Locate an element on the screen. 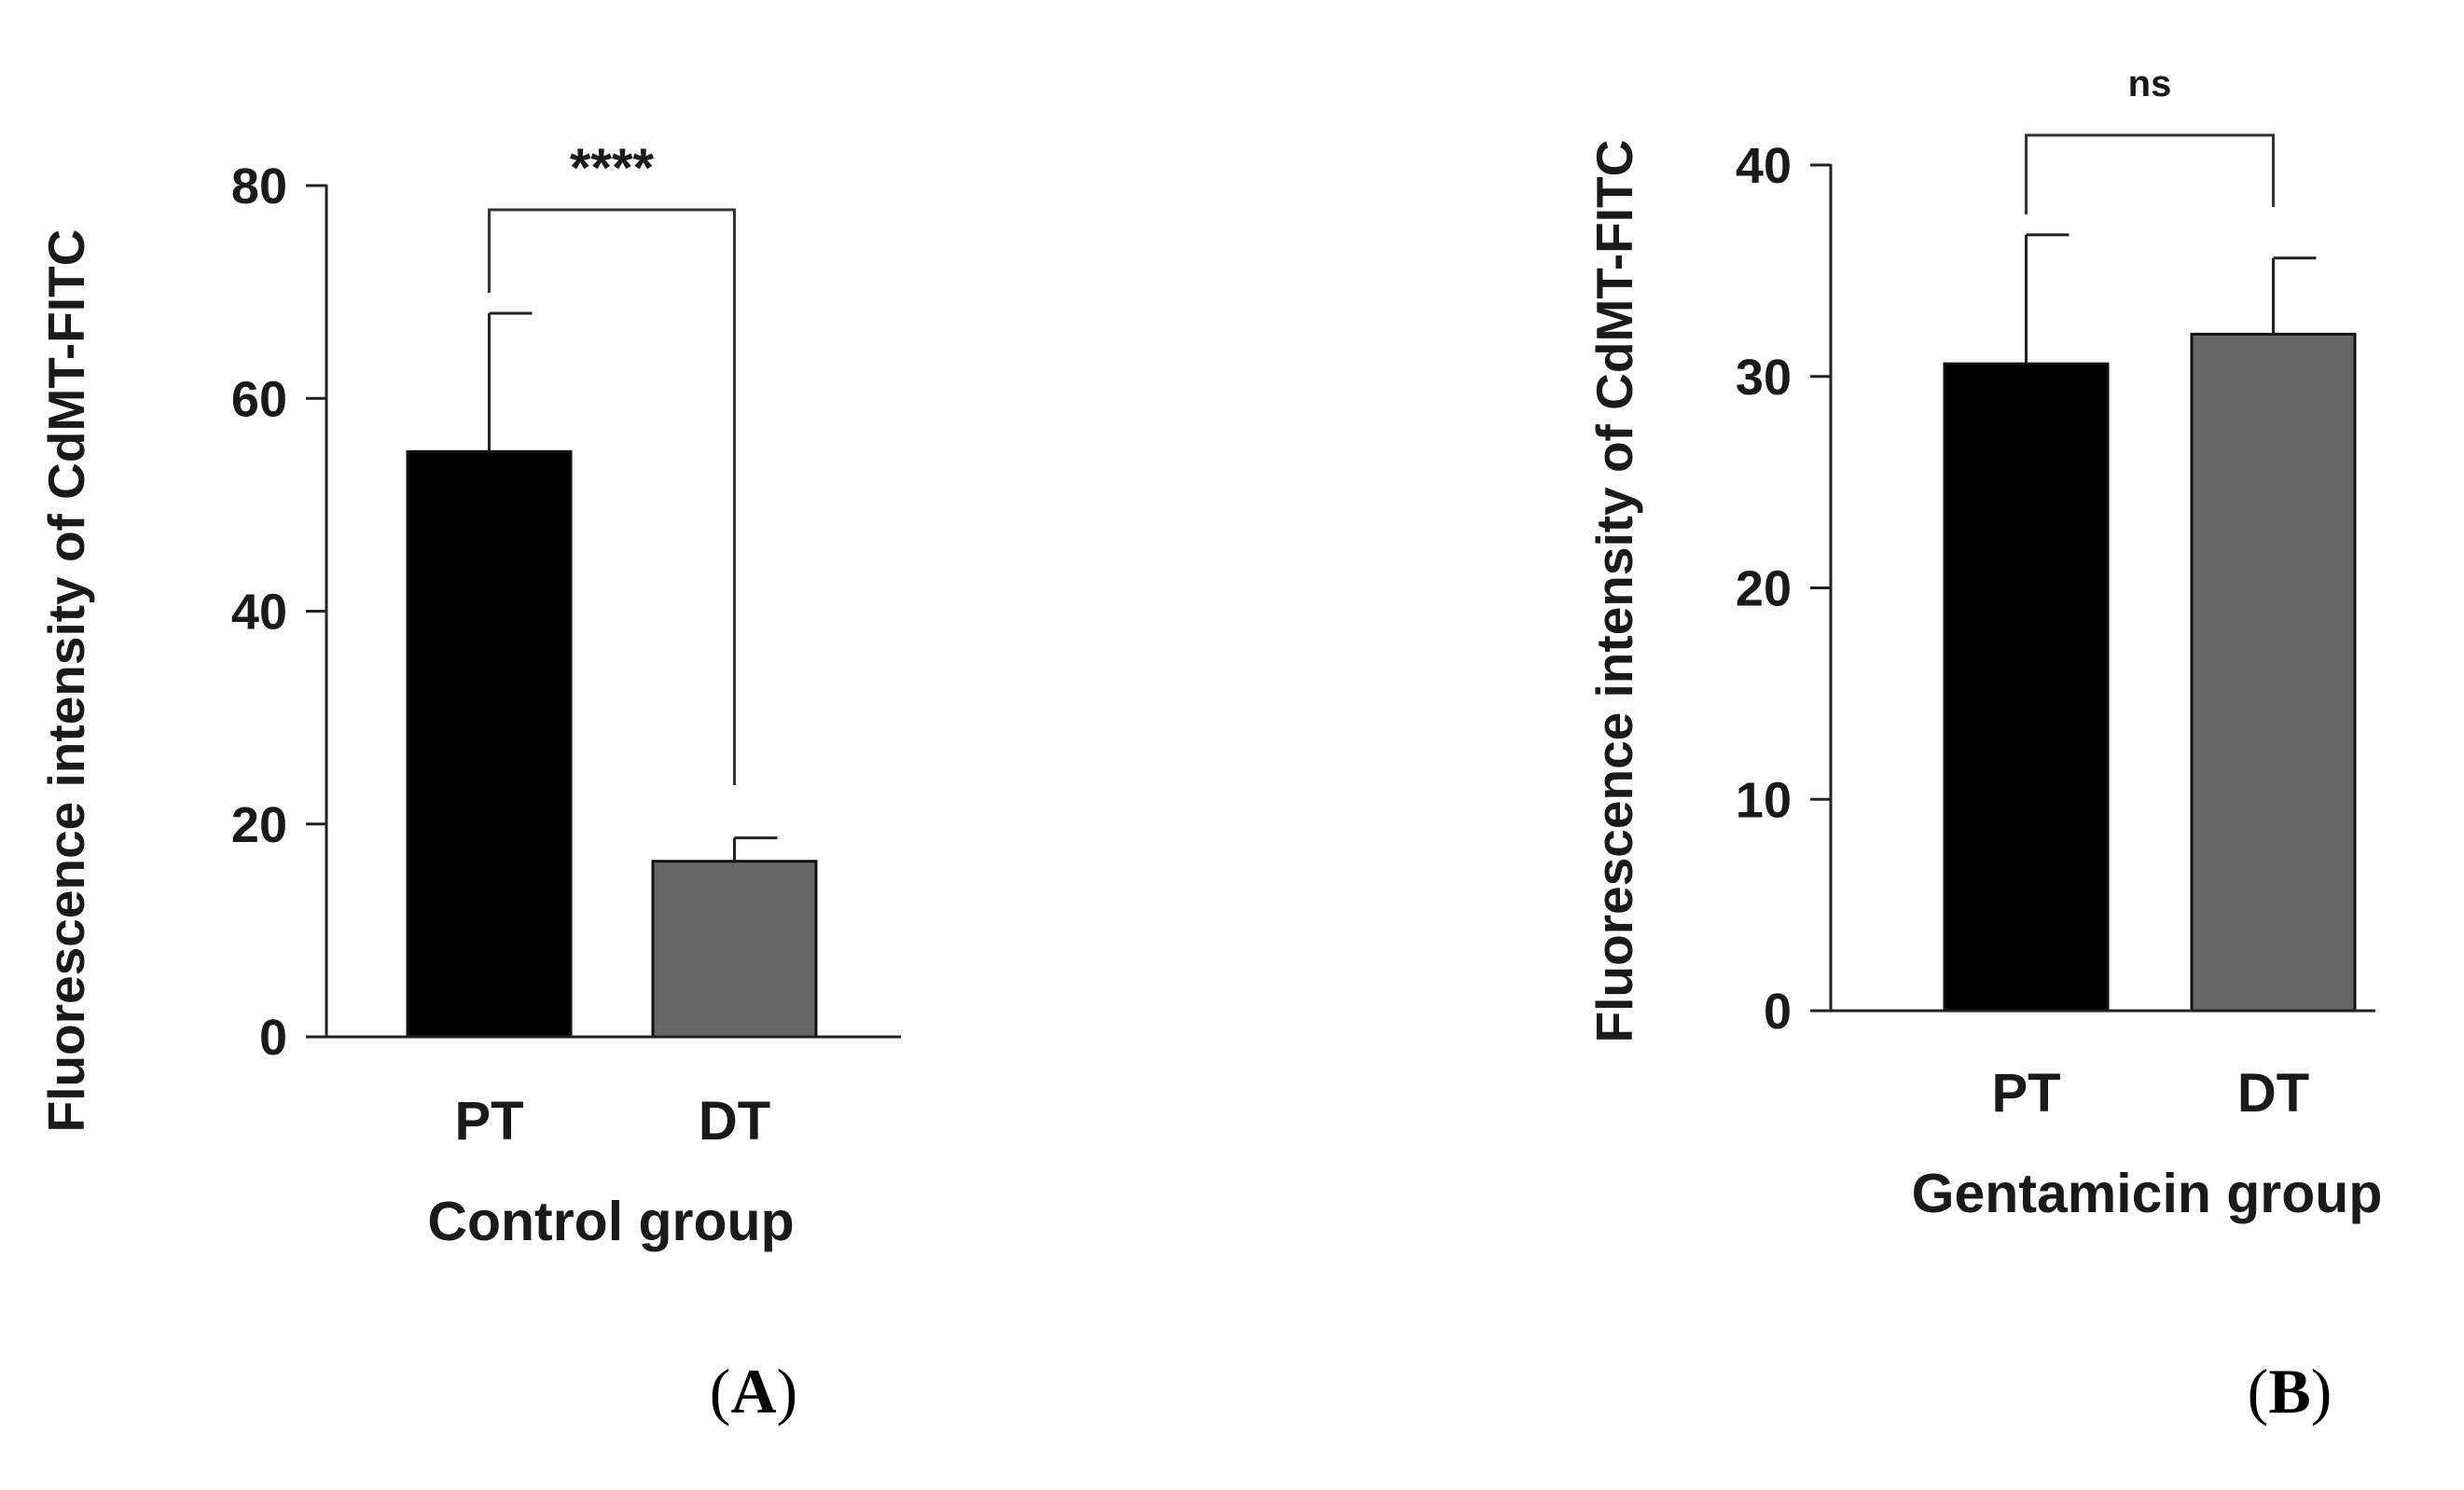  panel-b-letter: B is located at coordinates (2289, 1391).